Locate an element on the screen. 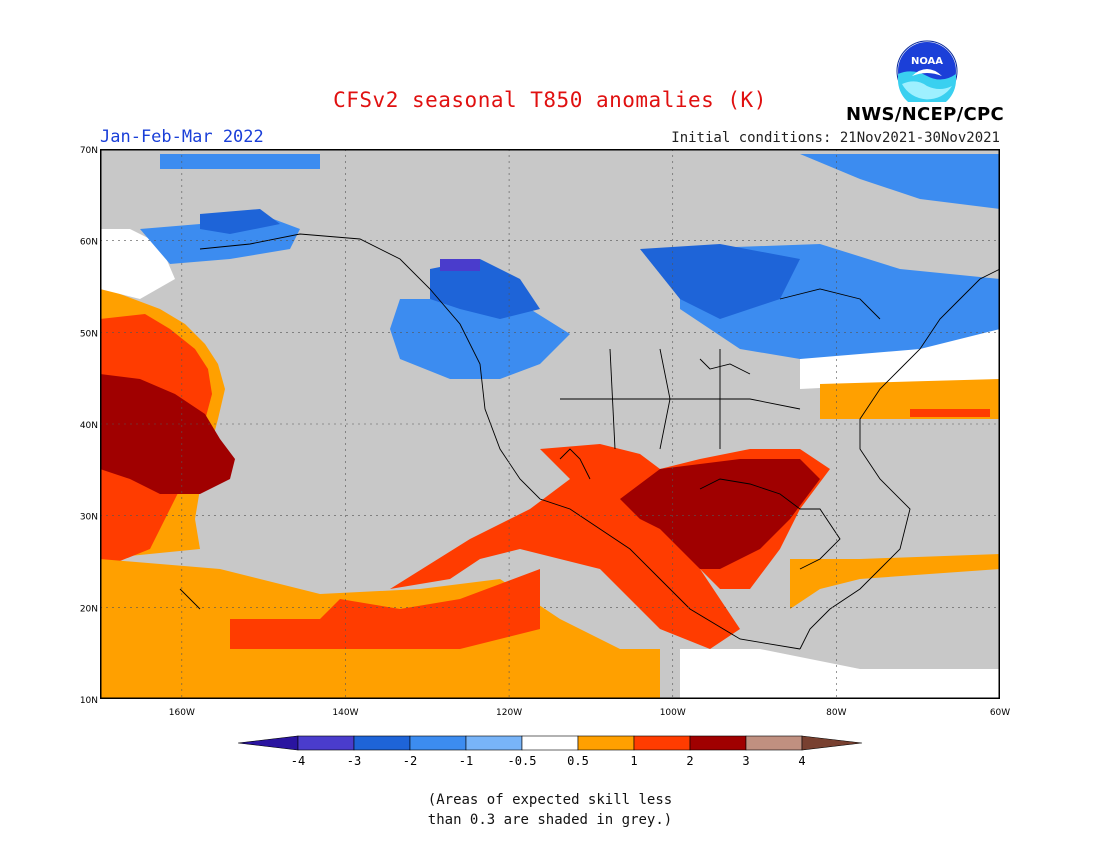 The width and height of the screenshot is (1100, 850). subtropical-red-band is located at coordinates (385, 609).